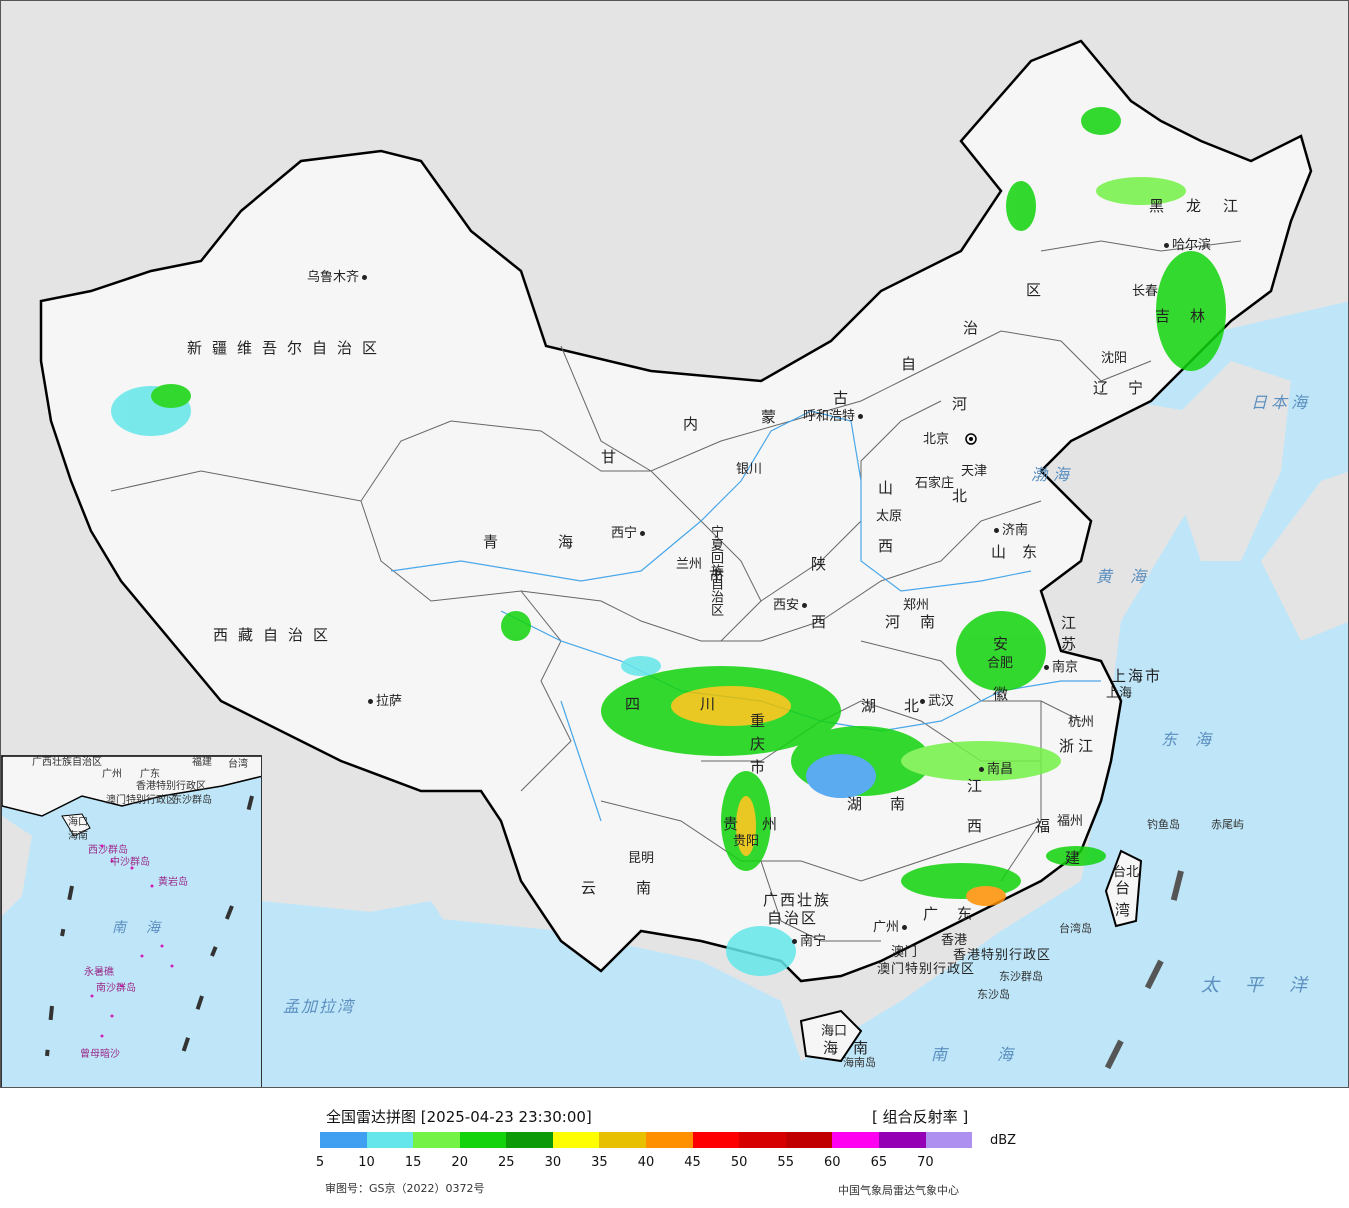 This screenshot has width=1349, height=1208. What do you see at coordinates (859, 1062) in the screenshot?
I see `island-hainandao: 海南岛` at bounding box center [859, 1062].